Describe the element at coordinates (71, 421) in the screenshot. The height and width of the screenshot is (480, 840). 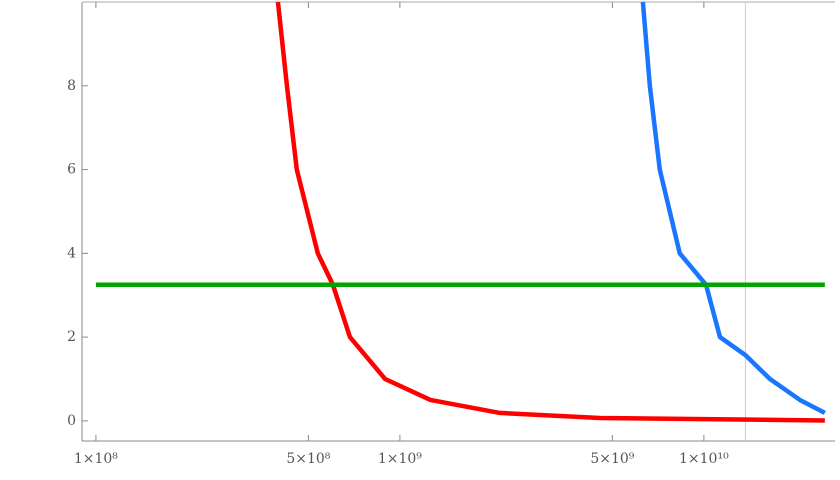
I see `y-tick-label: 0` at that location.